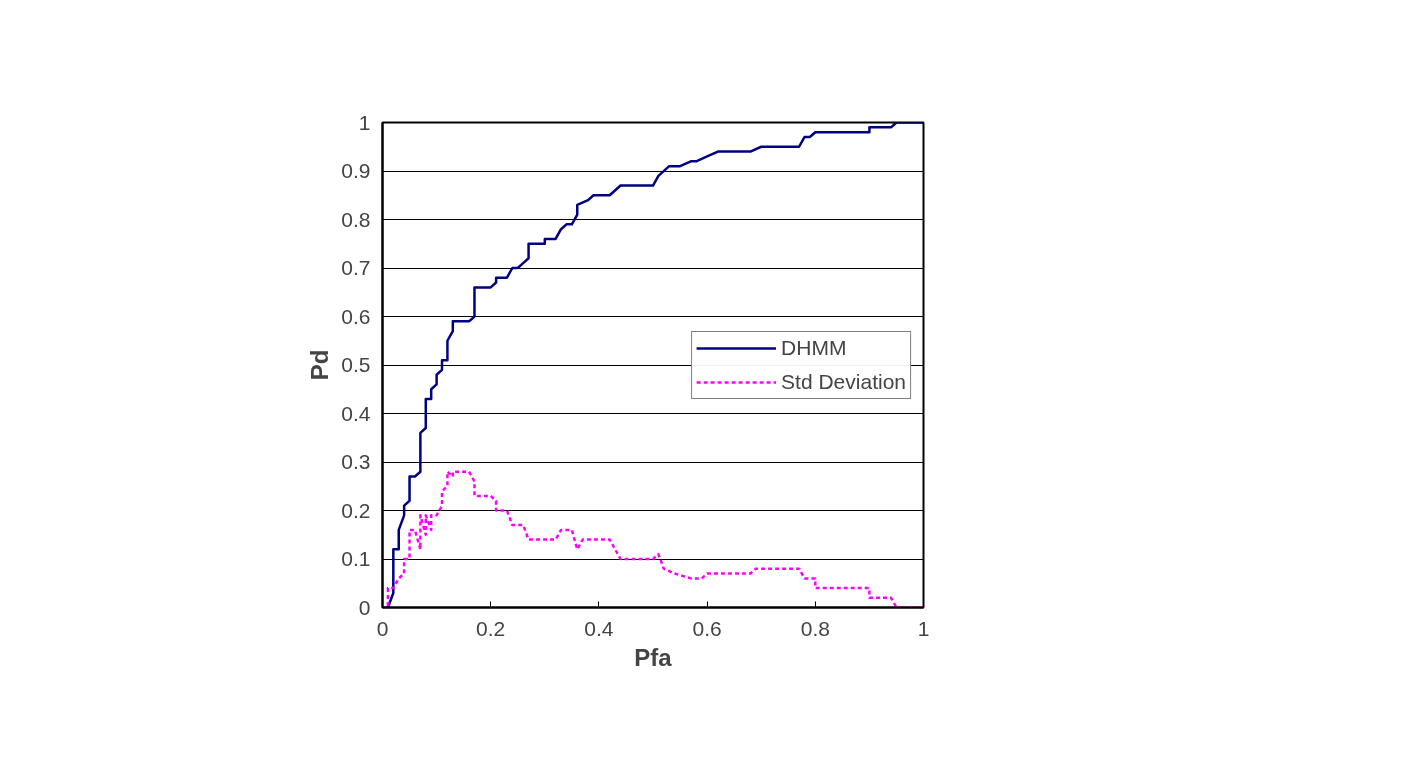 This screenshot has width=1406, height=774. Describe the element at coordinates (364, 607) in the screenshot. I see `y-tick-label: 0` at that location.